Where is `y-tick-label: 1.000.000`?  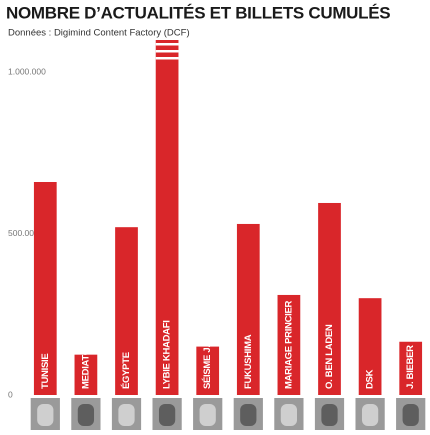
y-tick-label: 1.000.000 is located at coordinates (27, 72).